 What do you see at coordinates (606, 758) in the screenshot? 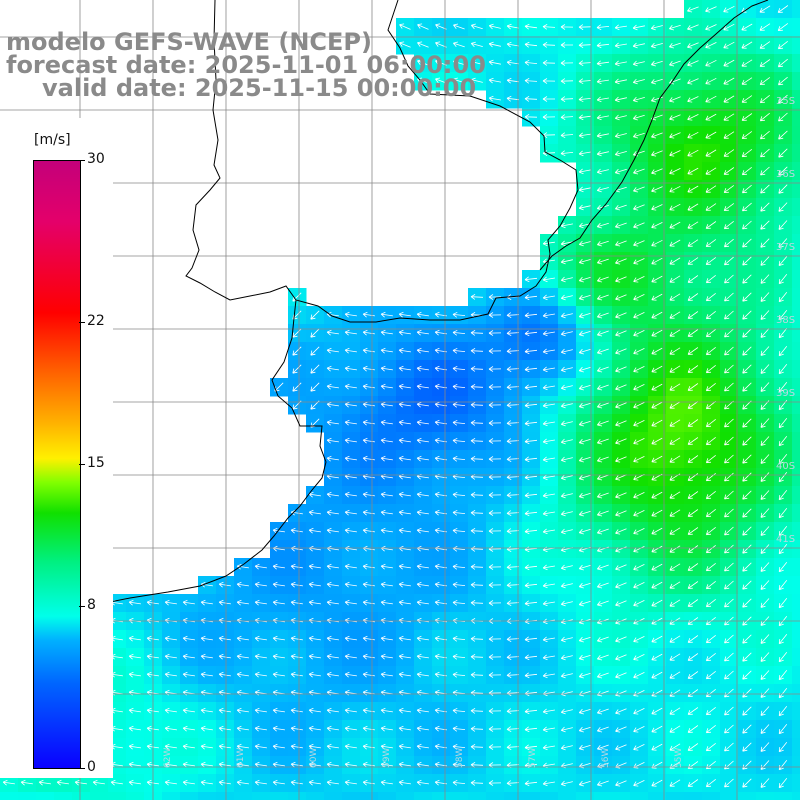
I see `lon-label-8: 56W` at bounding box center [606, 758].